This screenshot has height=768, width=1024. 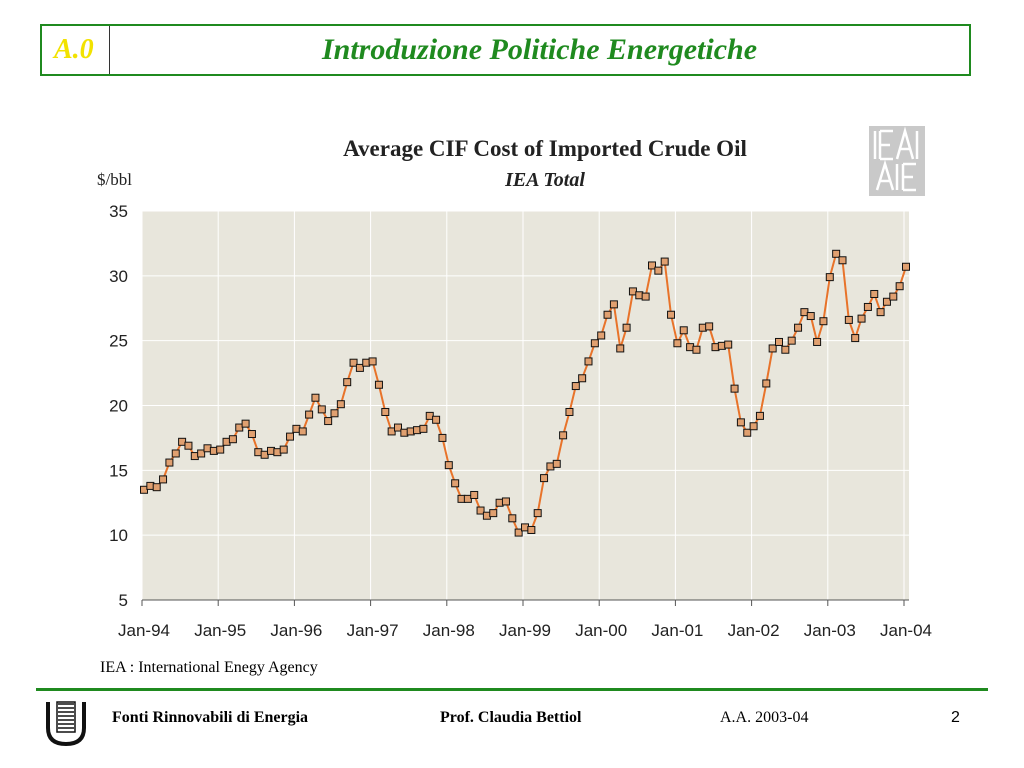 What do you see at coordinates (906, 630) in the screenshot?
I see `x-tick-label: Jan-04` at bounding box center [906, 630].